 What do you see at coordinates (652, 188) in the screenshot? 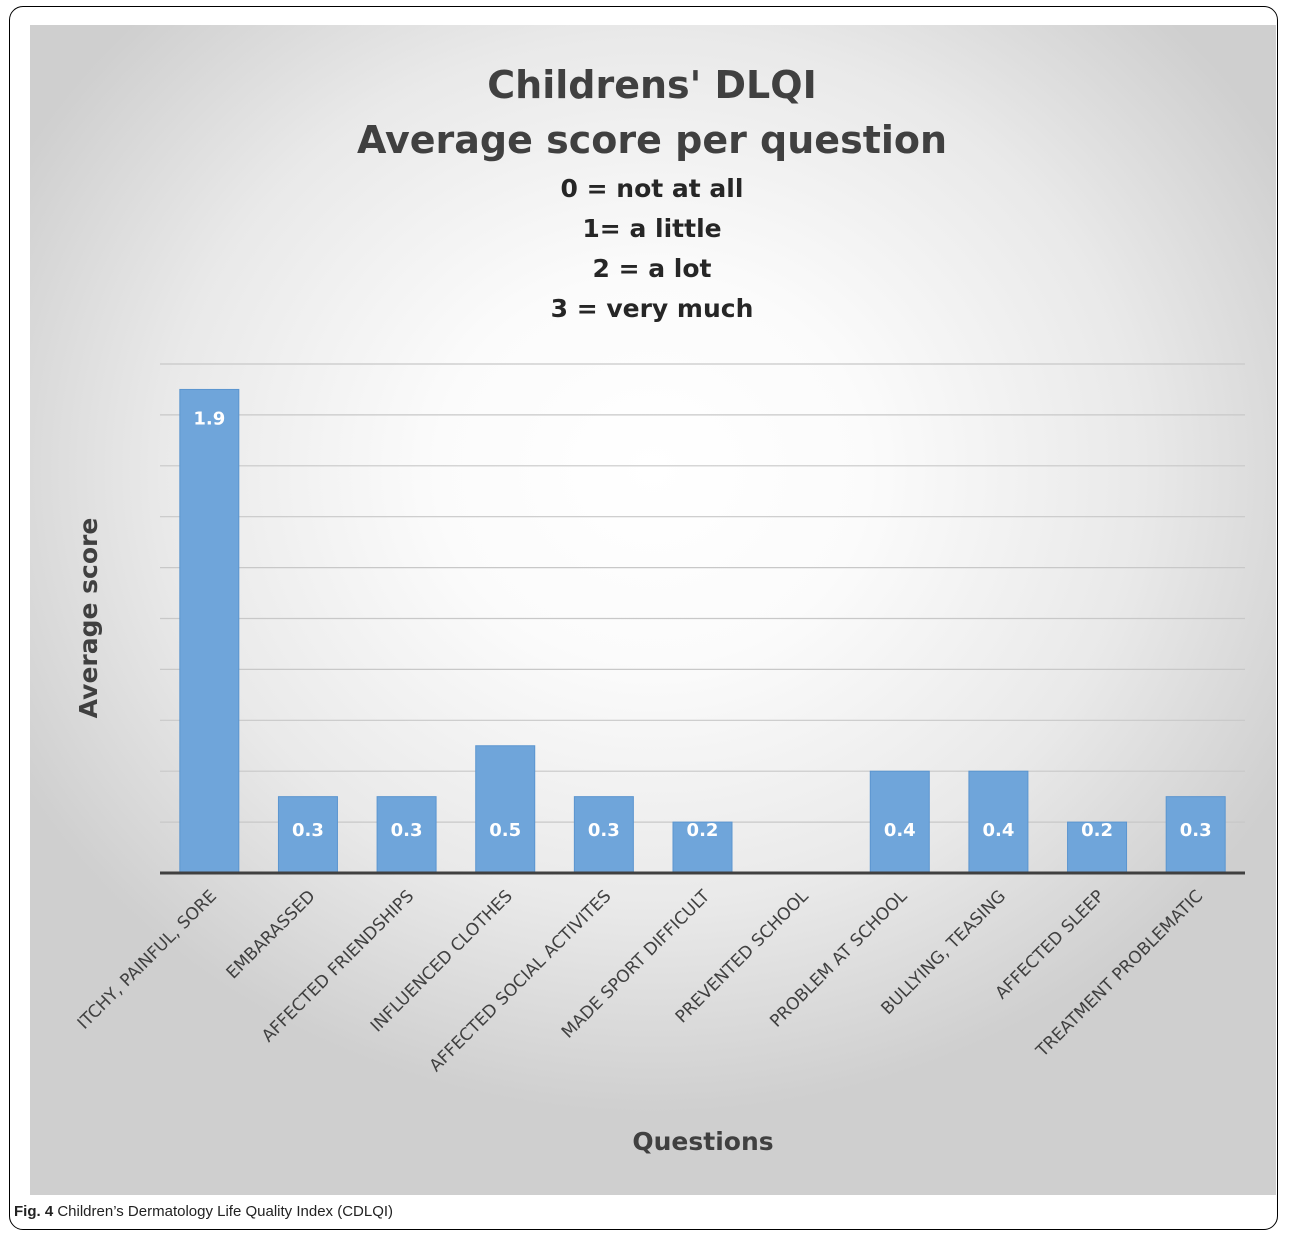
I see `chart-subtitle-line-1: 0 = not at all` at bounding box center [652, 188].